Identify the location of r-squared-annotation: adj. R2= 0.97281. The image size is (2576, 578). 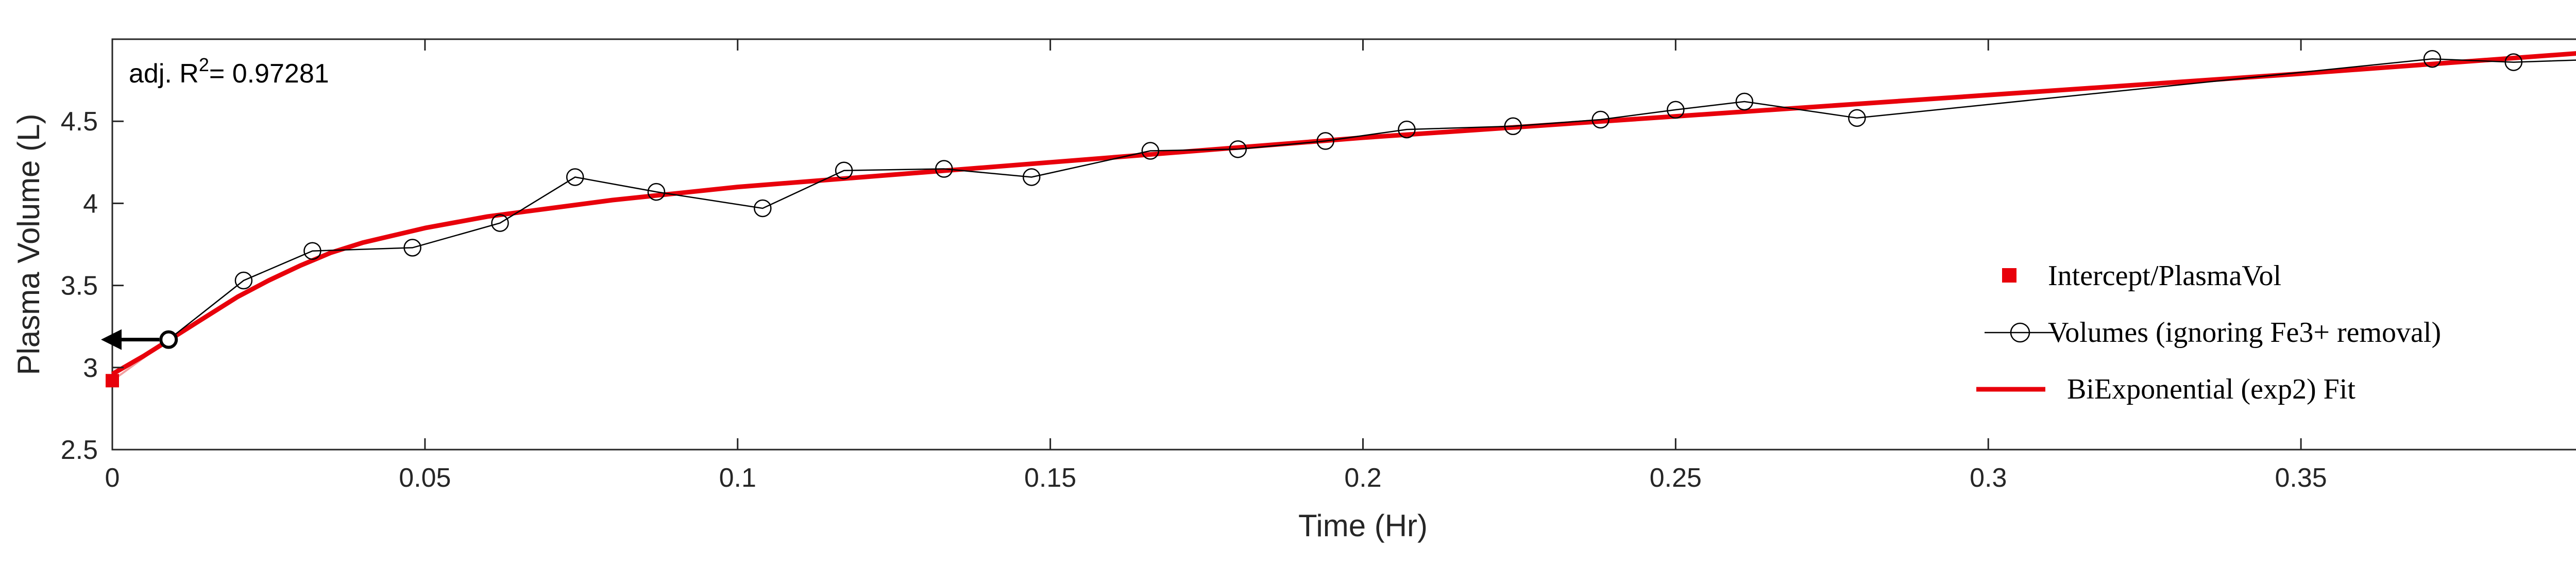
(229, 71).